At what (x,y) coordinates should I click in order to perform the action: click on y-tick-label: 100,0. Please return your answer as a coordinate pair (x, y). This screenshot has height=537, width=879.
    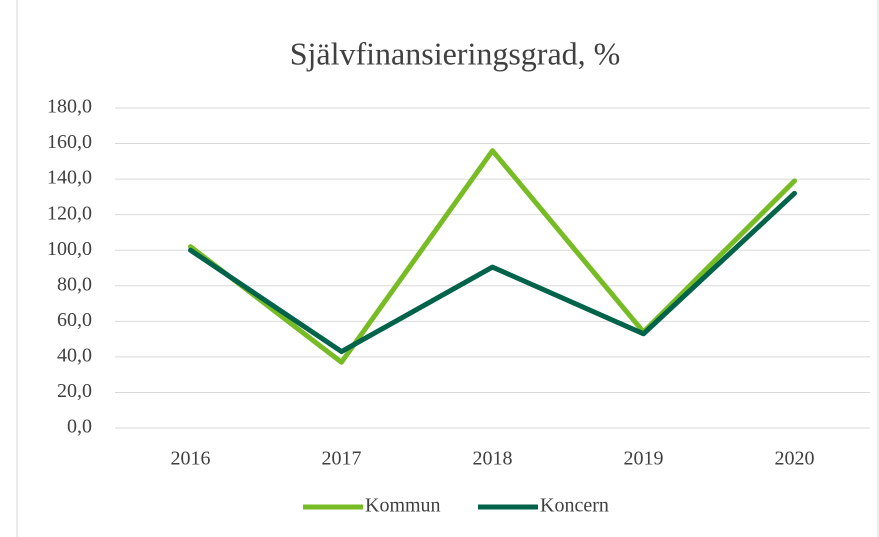
    Looking at the image, I should click on (69, 249).